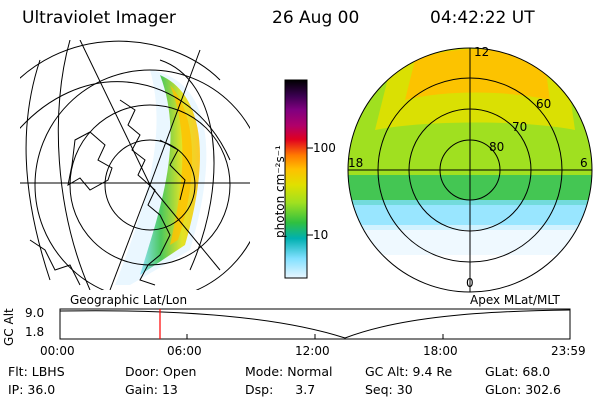  I want to click on status-dsp: Dsp: 3.7, so click(280, 389).